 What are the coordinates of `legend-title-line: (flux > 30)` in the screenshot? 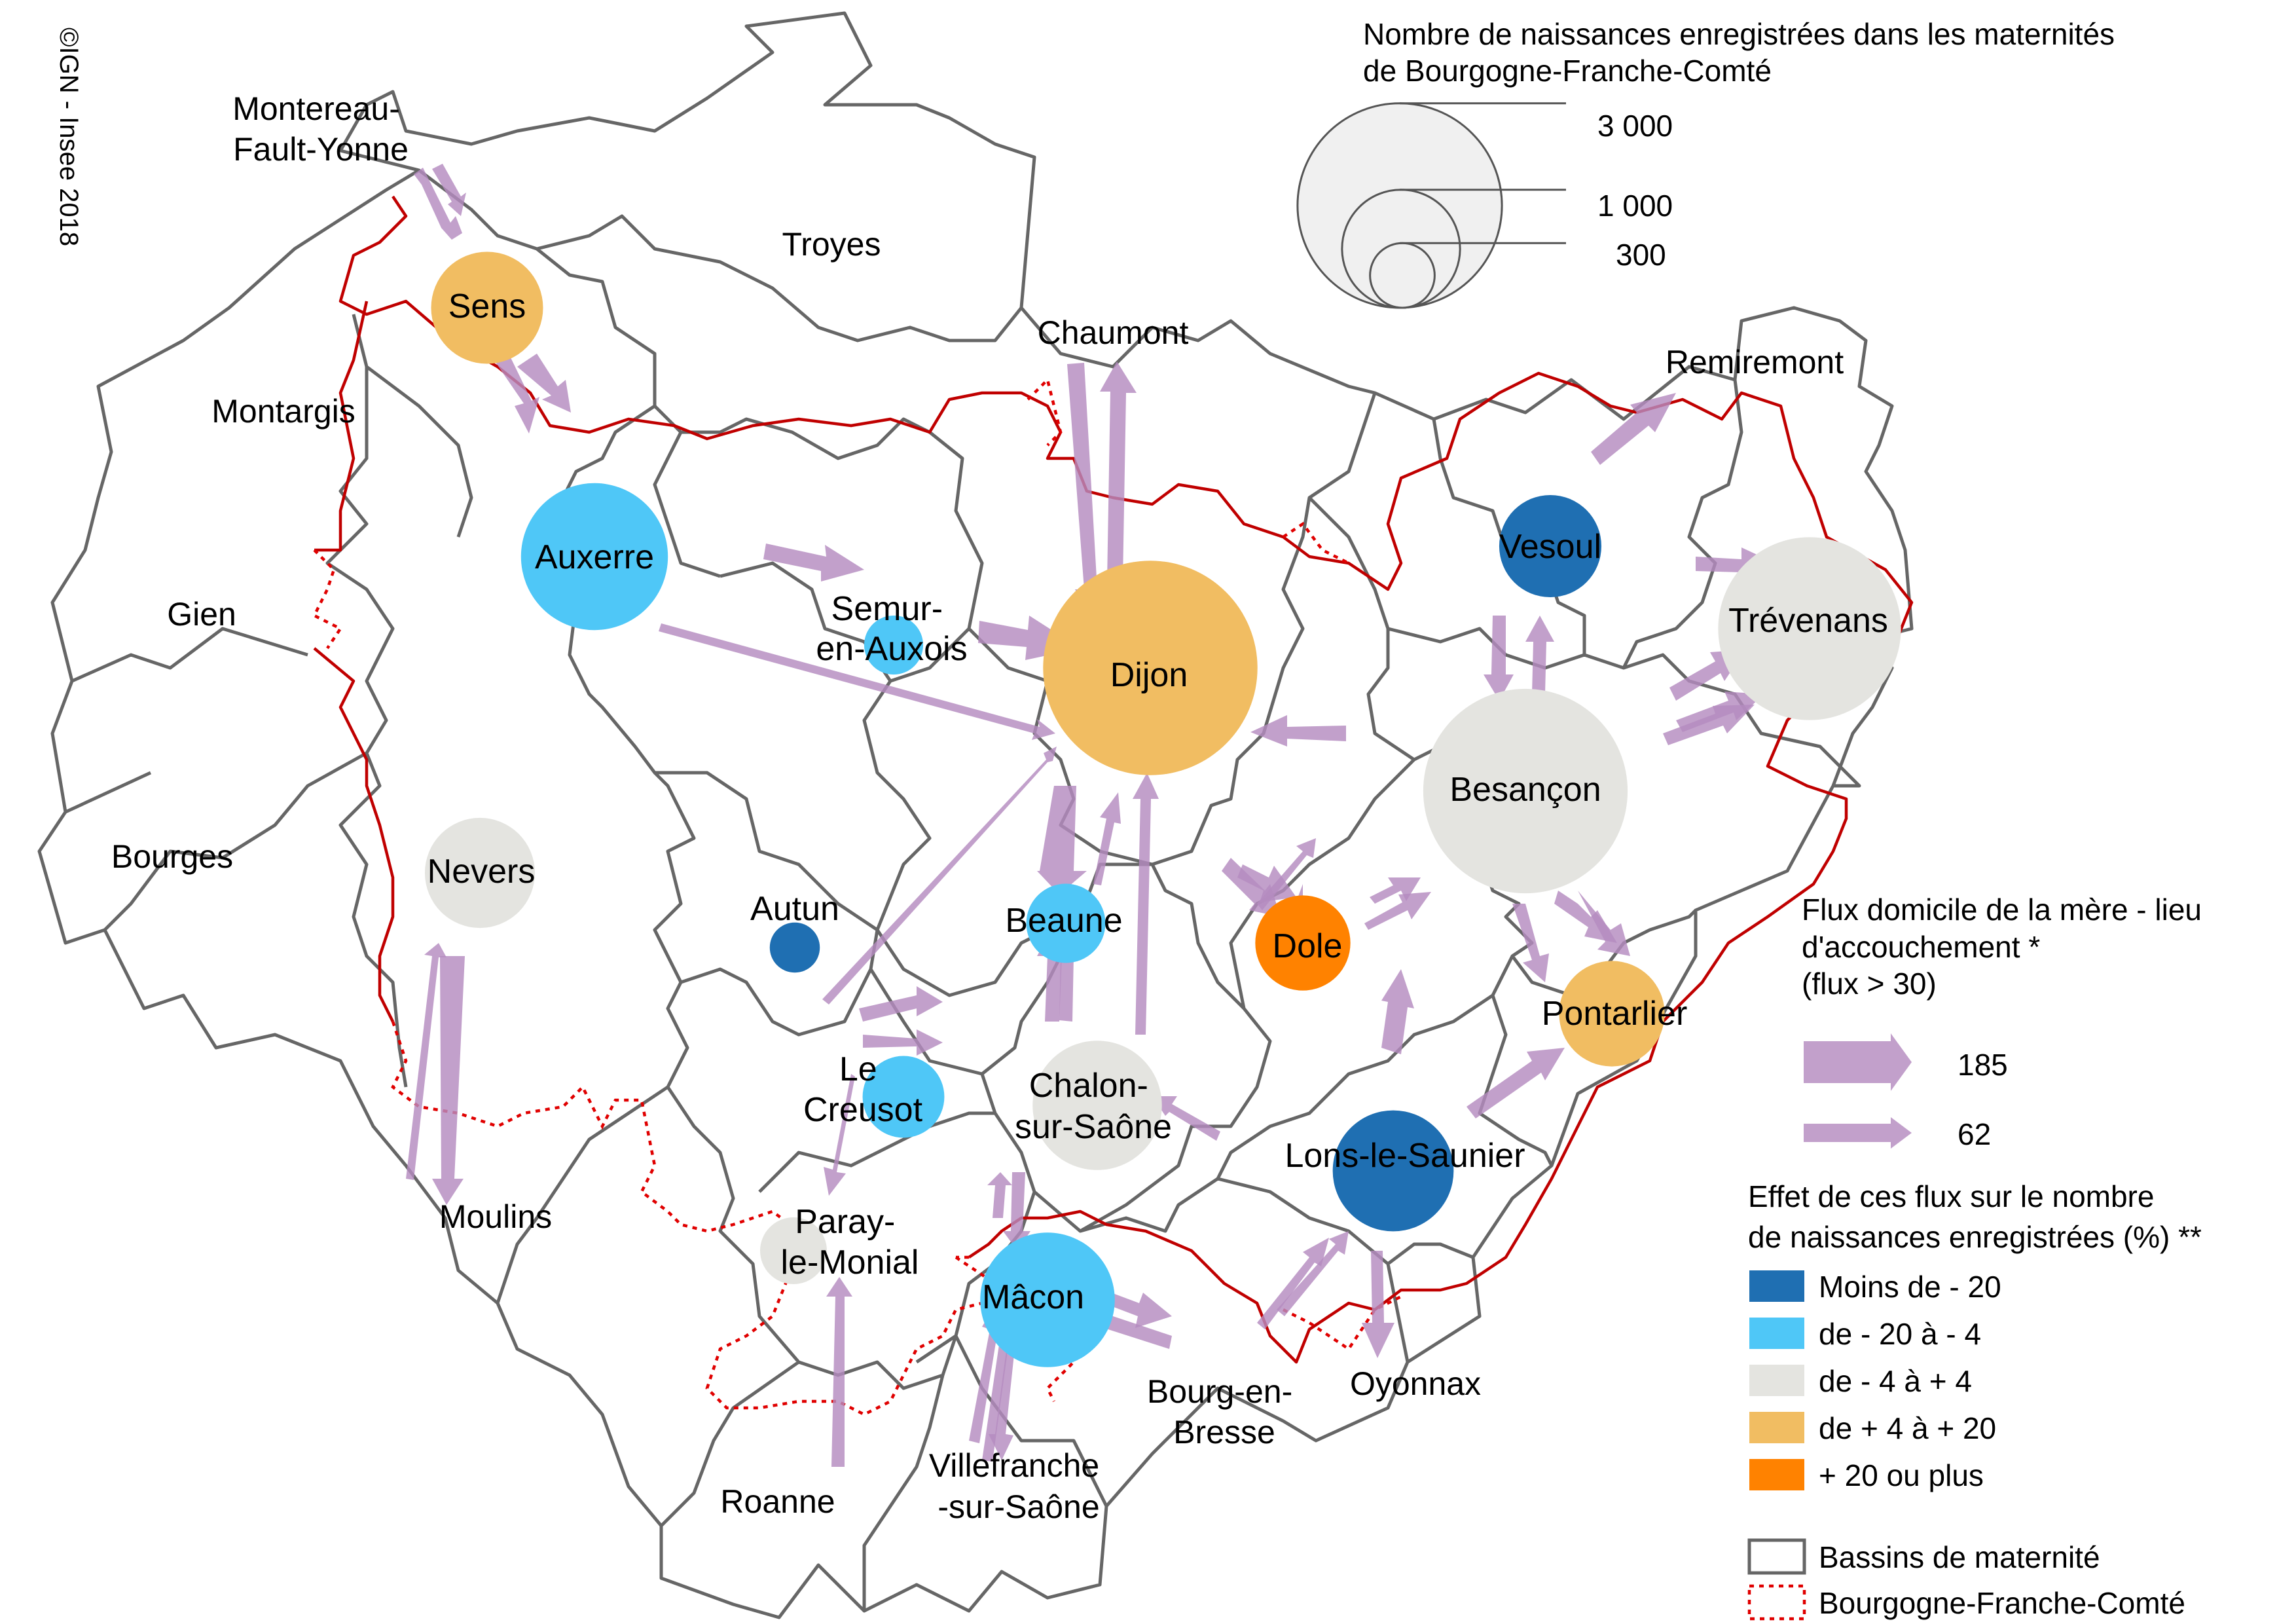 It's located at (1869, 984).